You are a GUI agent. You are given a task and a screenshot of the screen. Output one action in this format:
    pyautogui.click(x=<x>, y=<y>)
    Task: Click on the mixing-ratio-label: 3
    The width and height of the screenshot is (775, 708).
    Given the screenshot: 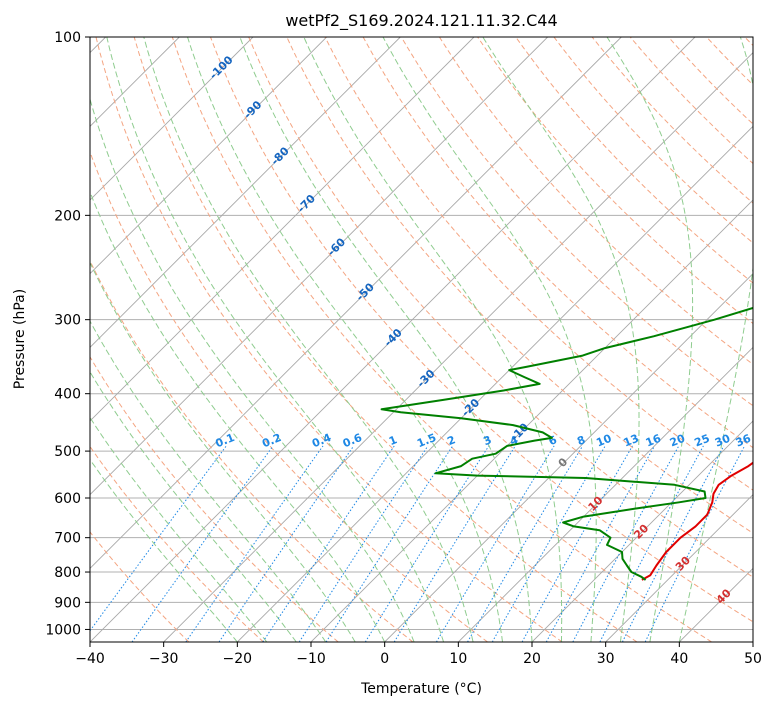 What is the action you would take?
    pyautogui.click(x=487, y=440)
    